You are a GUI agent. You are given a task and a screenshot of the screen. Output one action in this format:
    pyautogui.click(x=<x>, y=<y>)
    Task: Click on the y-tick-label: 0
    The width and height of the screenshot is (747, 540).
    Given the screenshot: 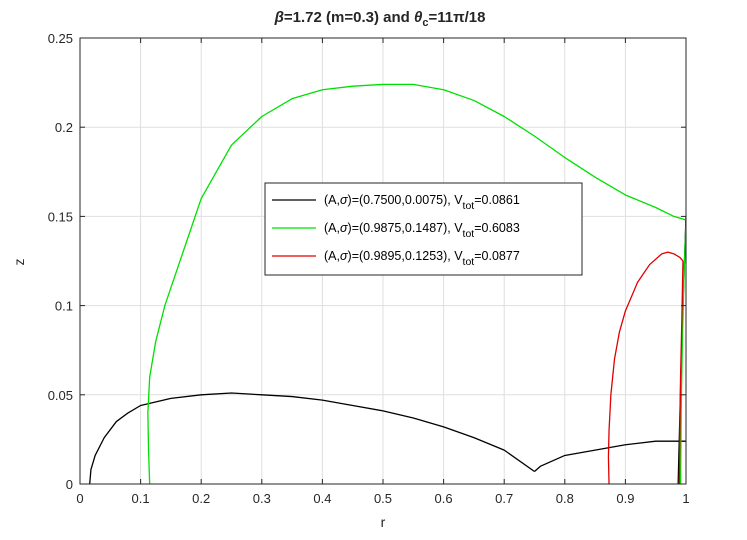 What is the action you would take?
    pyautogui.click(x=69, y=484)
    